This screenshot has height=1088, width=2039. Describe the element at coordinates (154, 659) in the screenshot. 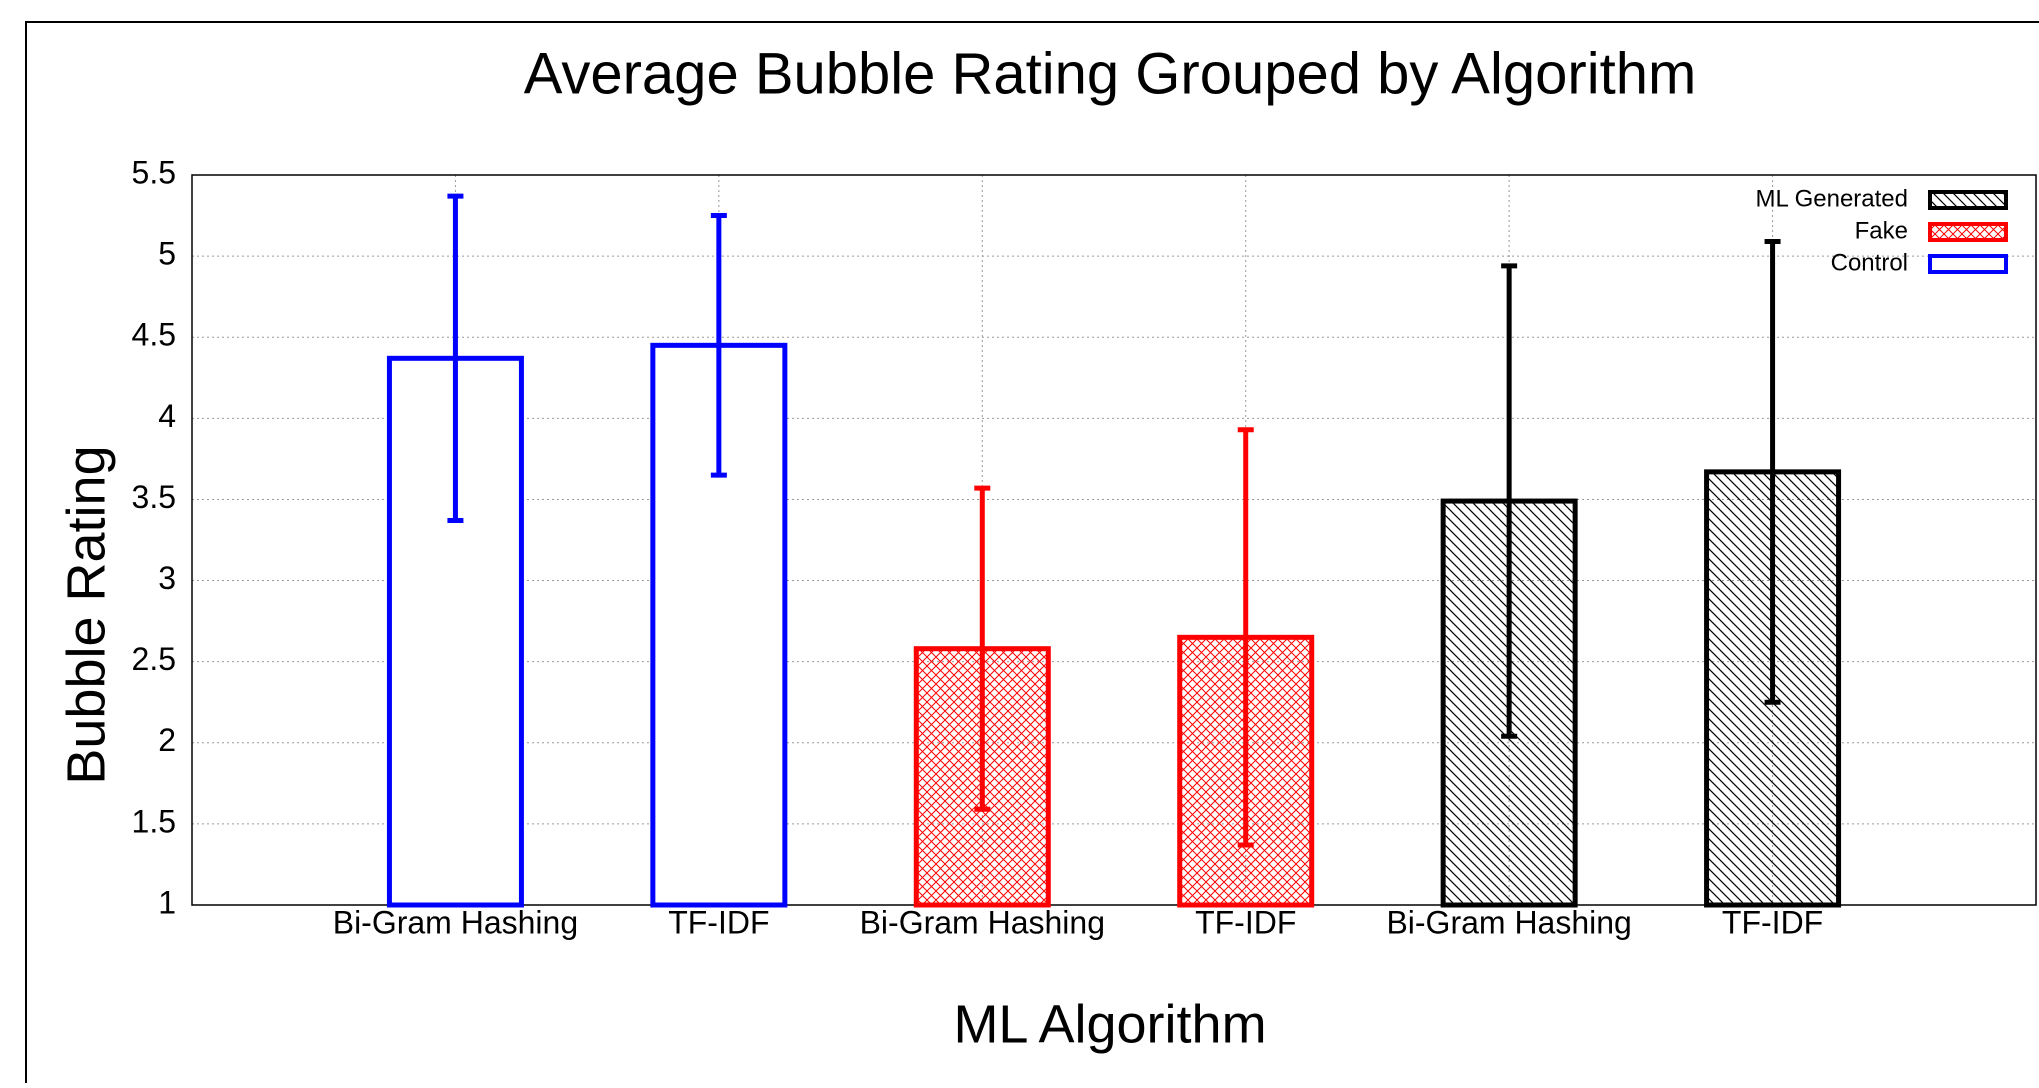

I see `y-tick-label: 2.5` at that location.